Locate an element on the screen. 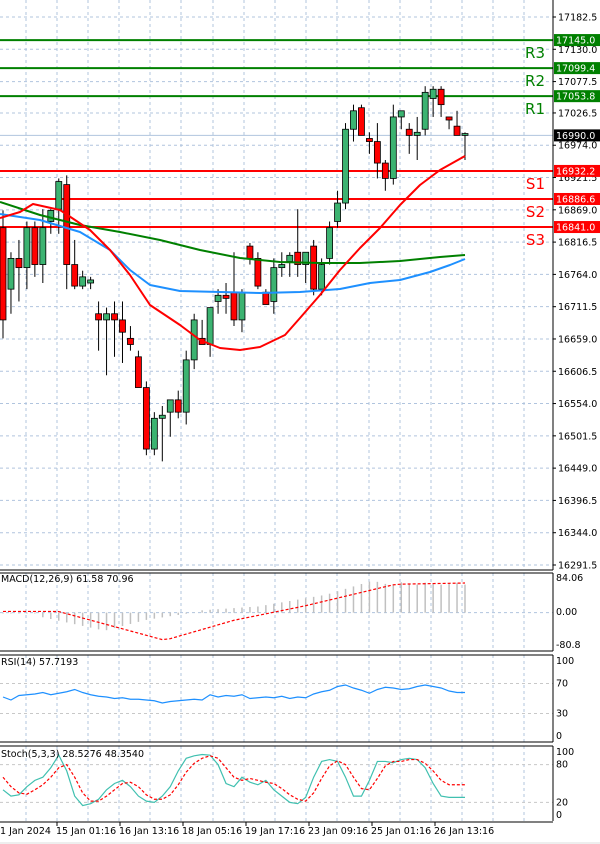  axis-tick-label: 84.06 is located at coordinates (569, 578).